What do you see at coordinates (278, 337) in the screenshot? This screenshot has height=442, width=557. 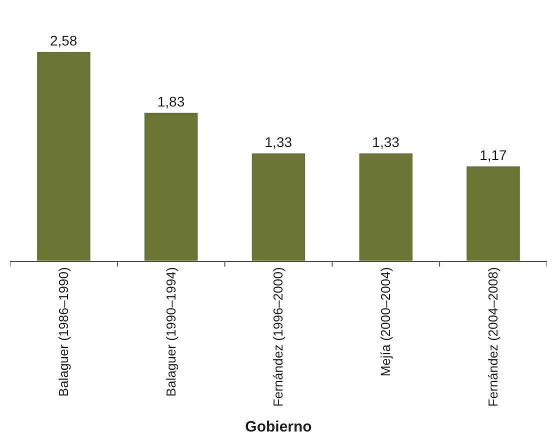 I see `x-tick-label: Fernández (1996–2000)` at bounding box center [278, 337].